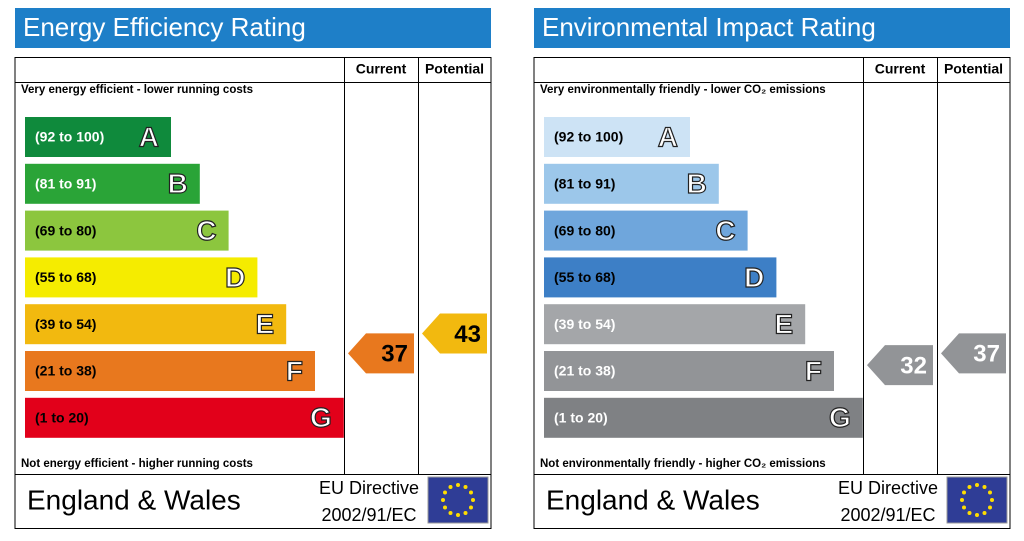 The height and width of the screenshot is (541, 1024). What do you see at coordinates (913, 365) in the screenshot?
I see `rating-value: 32` at bounding box center [913, 365].